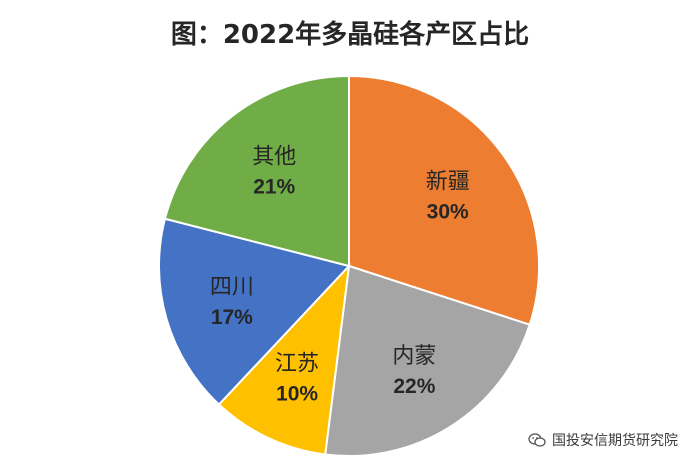 The height and width of the screenshot is (466, 700). I want to click on slice-percent-label: 10%, so click(297, 393).